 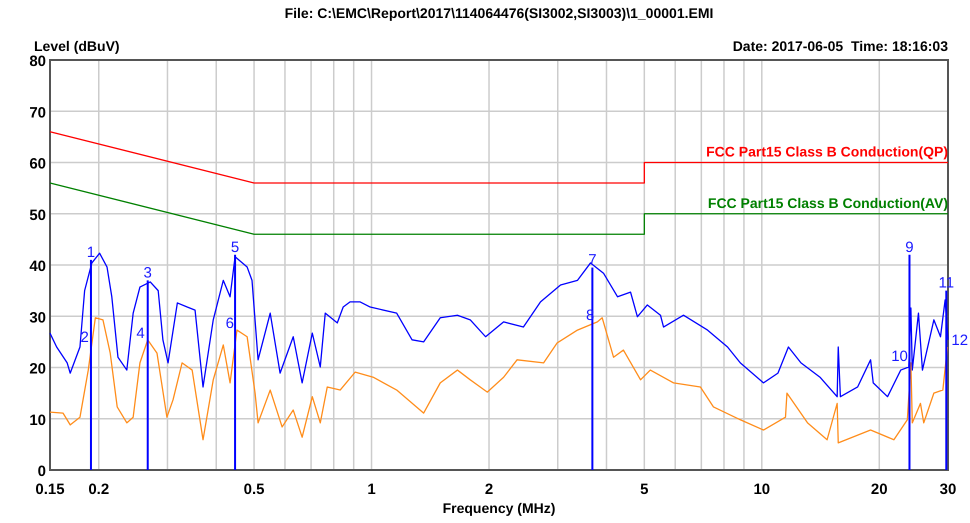 What do you see at coordinates (37, 164) in the screenshot?
I see `y-tick-label: 60` at bounding box center [37, 164].